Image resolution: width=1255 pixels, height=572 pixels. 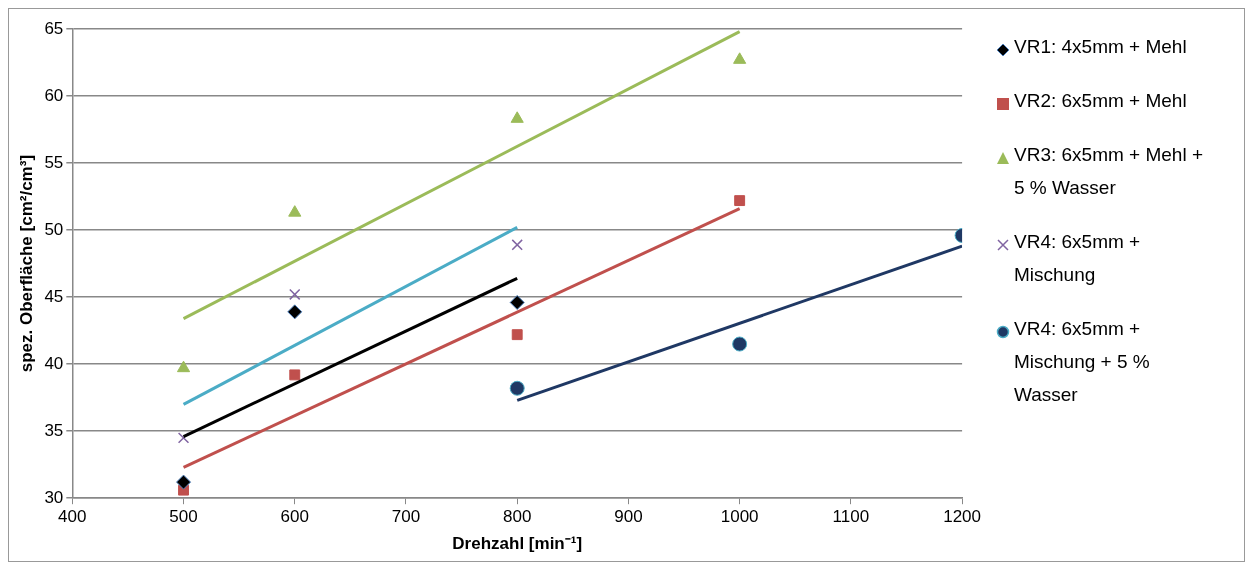 I want to click on y-tick-label: 35, so click(x=54, y=430).